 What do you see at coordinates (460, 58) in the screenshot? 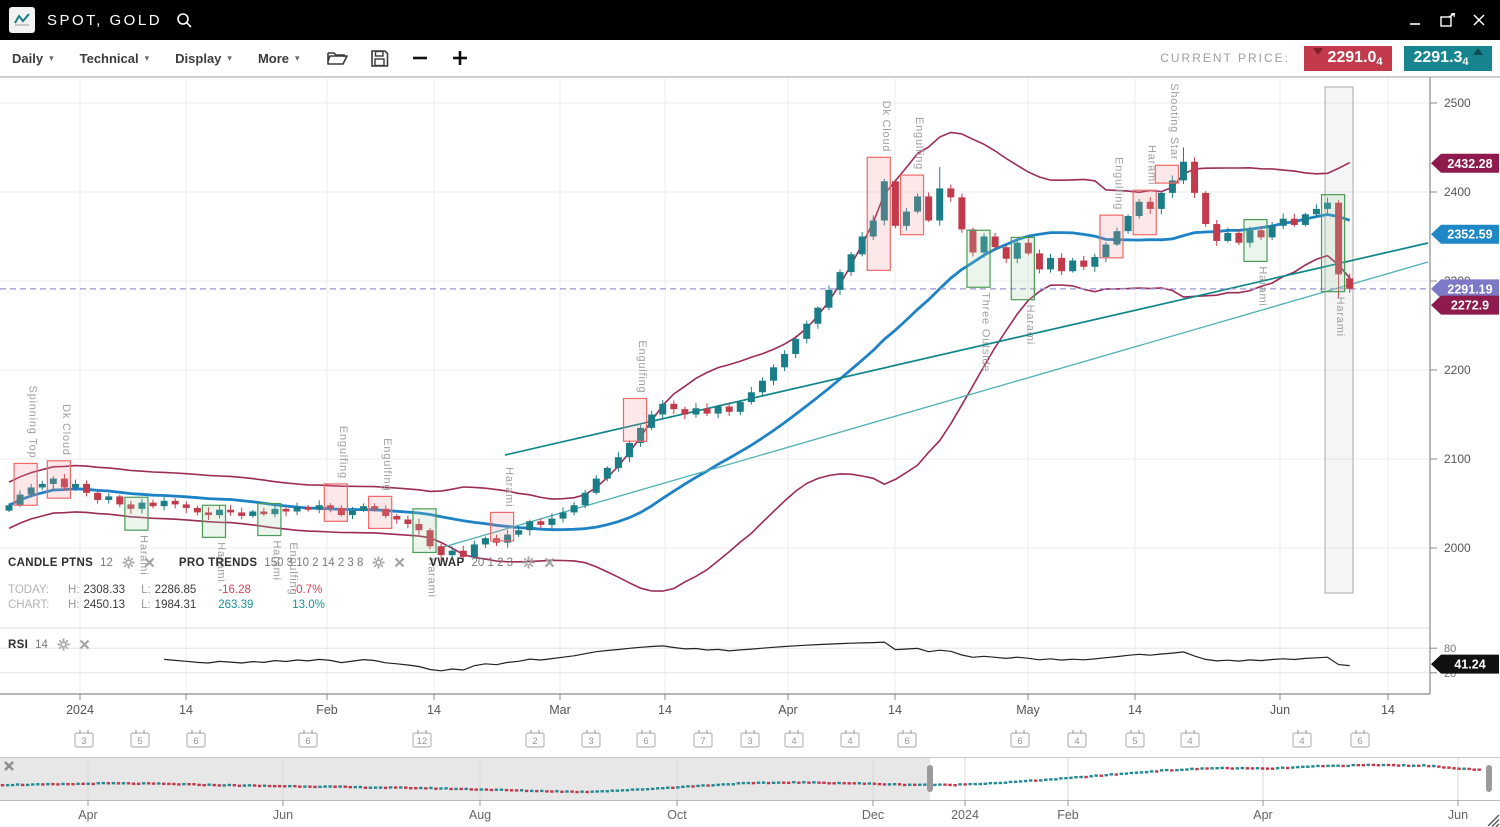
I see `zoom-in-button` at bounding box center [460, 58].